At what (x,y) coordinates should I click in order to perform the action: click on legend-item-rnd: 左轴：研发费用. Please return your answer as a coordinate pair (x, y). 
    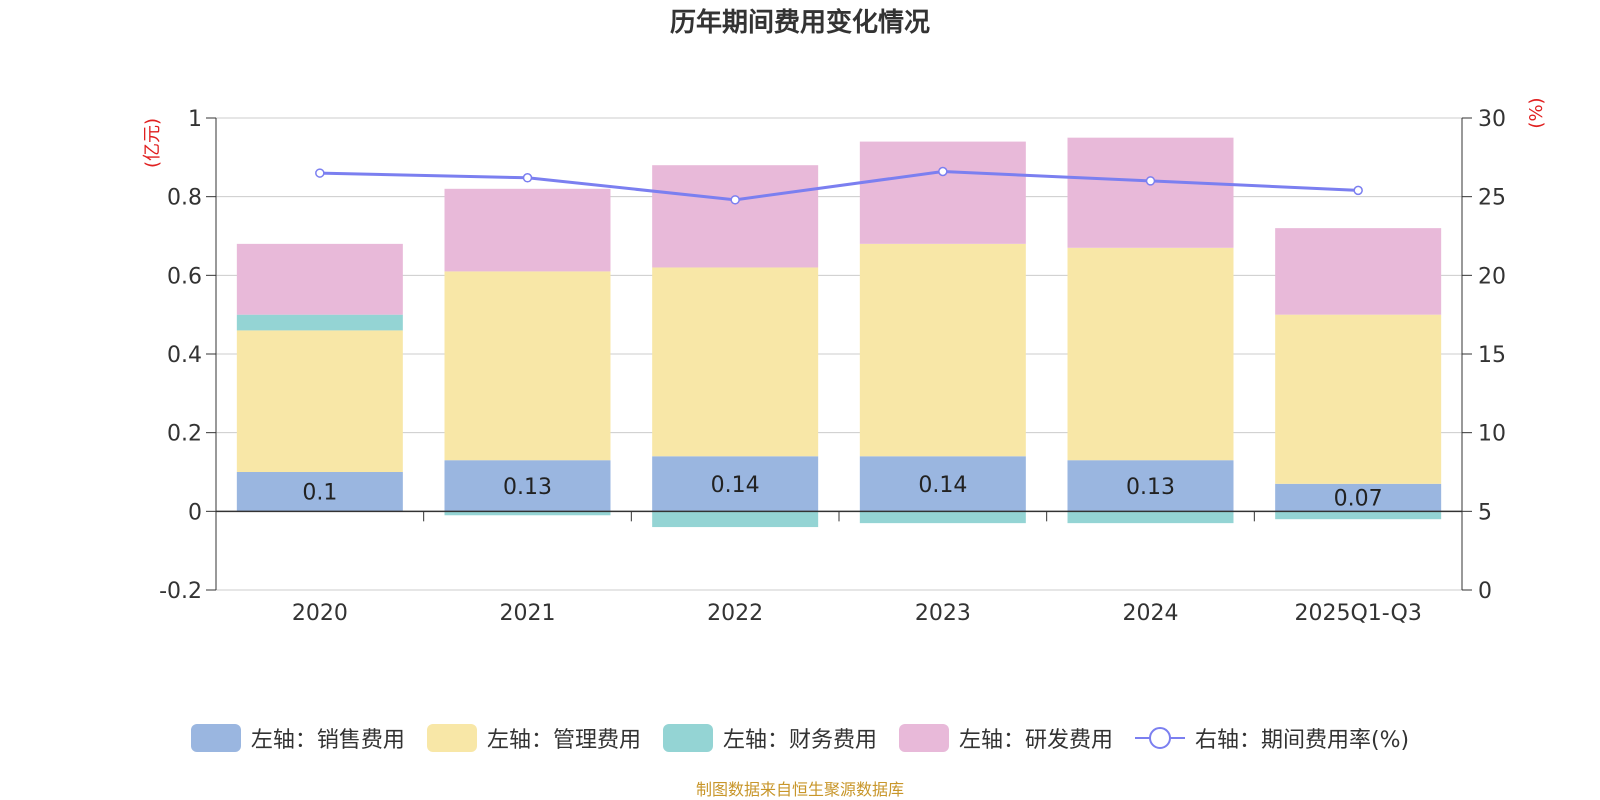
    Looking at the image, I should click on (1005, 738).